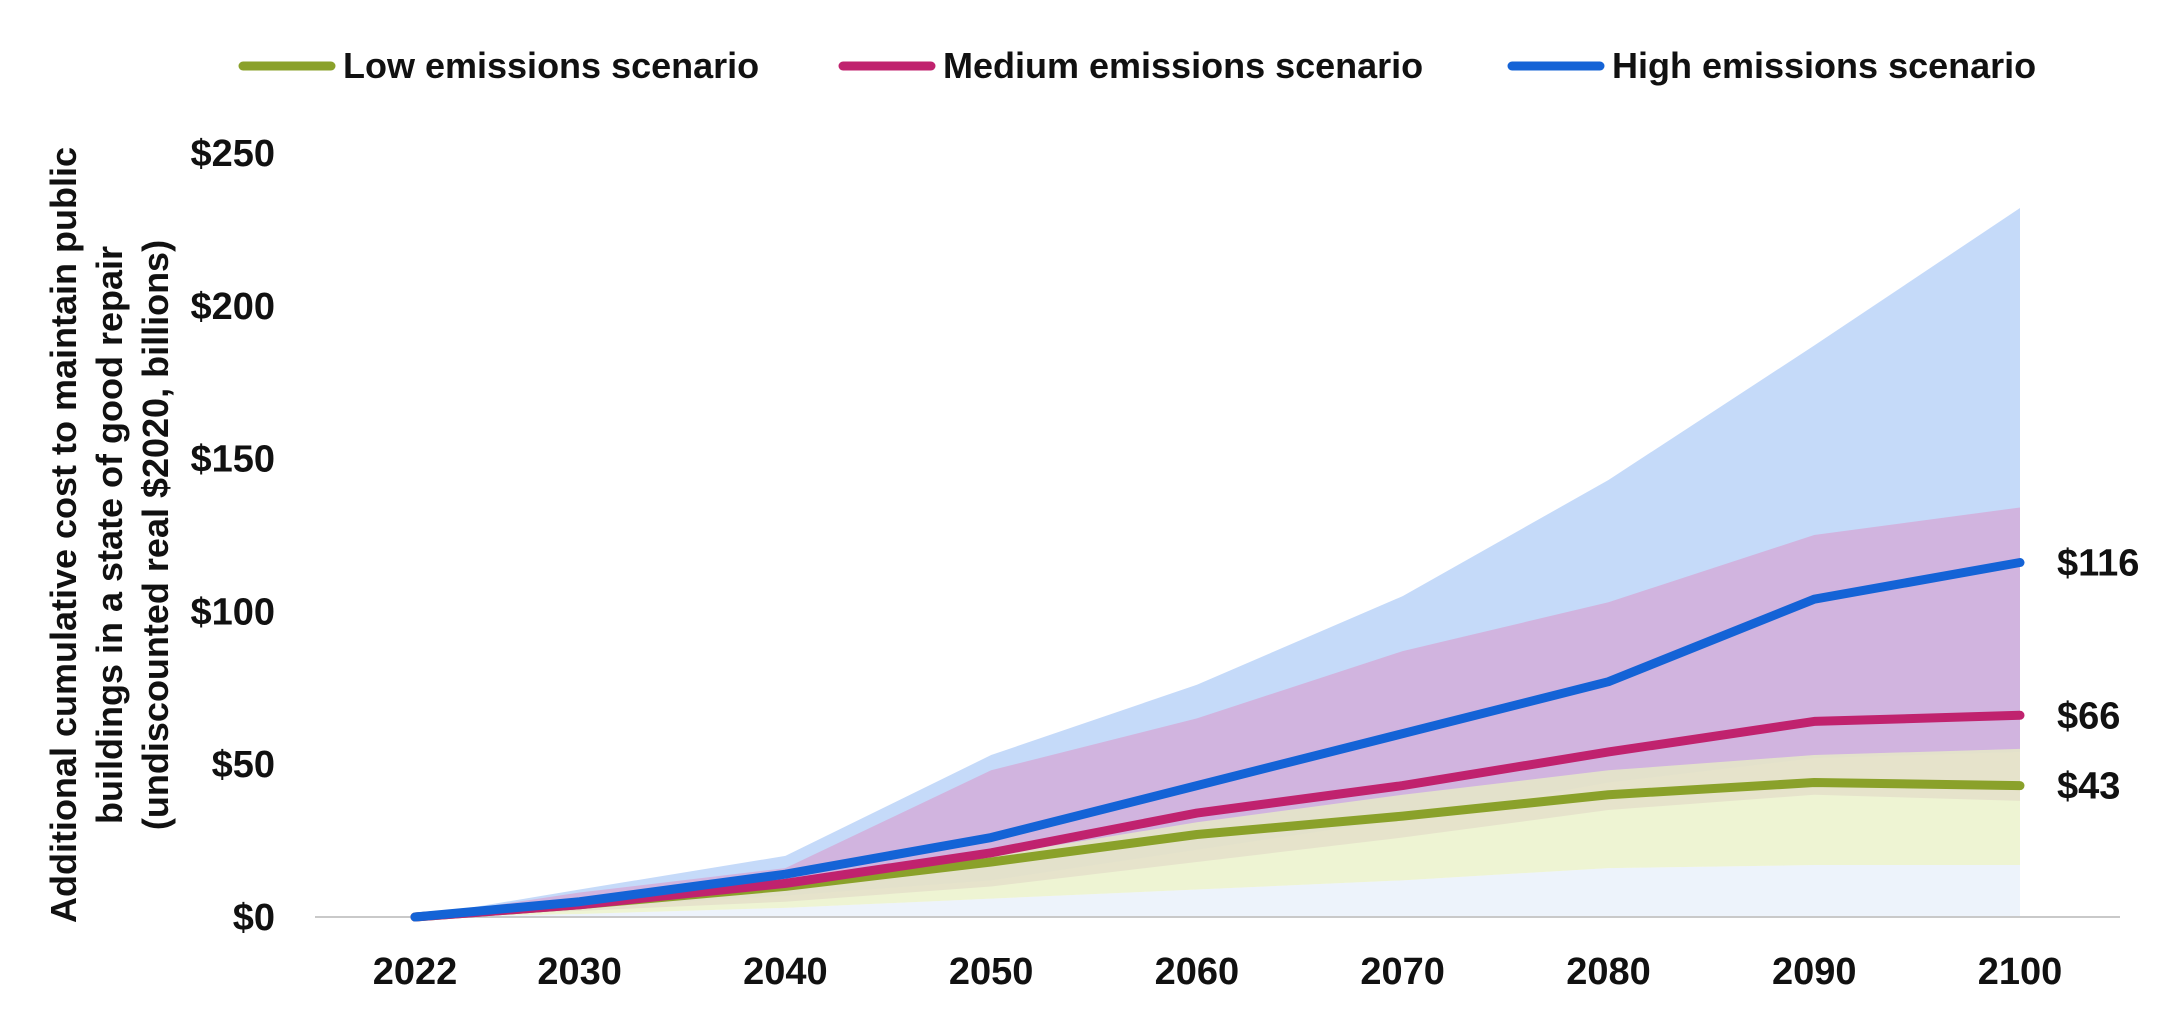  I want to click on legend-item: Medium emissions scenario, so click(1130, 65).